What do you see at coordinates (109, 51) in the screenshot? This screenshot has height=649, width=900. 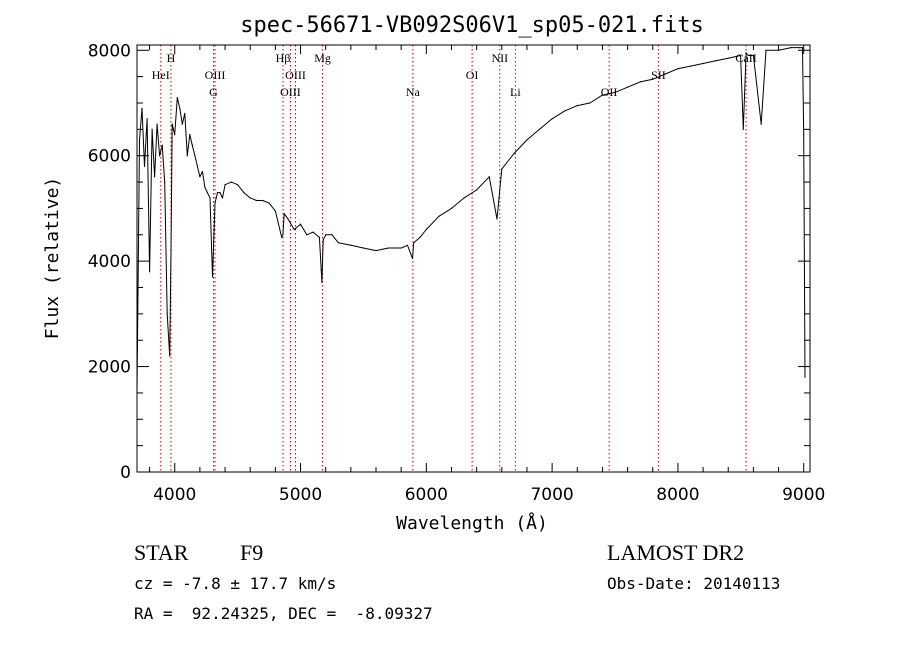 I see `y-tick-label: 8000` at bounding box center [109, 51].